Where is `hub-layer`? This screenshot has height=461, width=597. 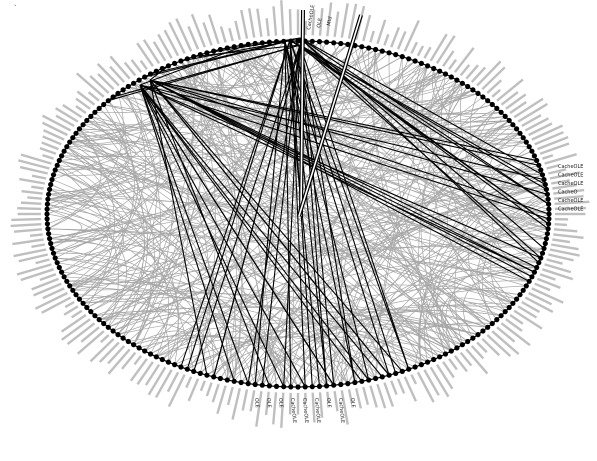
hub-layer is located at coordinates (330, 113).